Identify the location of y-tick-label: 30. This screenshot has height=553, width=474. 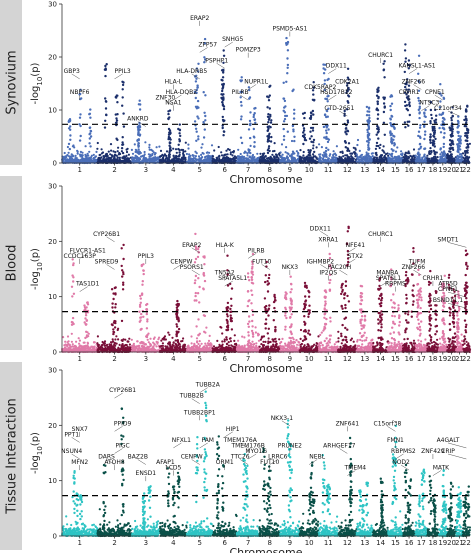
(52, 5).